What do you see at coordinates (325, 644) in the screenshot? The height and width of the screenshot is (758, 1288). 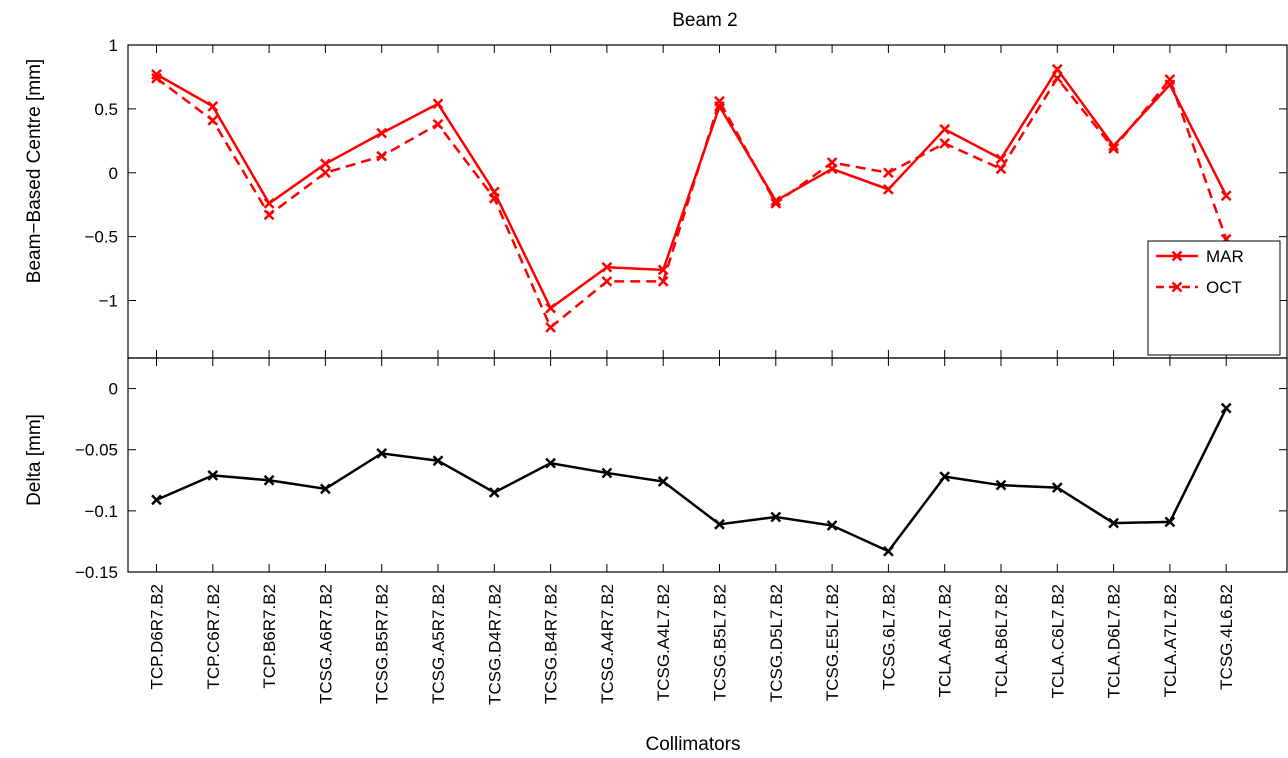 I see `x-tick-label: TCSG.A6R7.B2` at bounding box center [325, 644].